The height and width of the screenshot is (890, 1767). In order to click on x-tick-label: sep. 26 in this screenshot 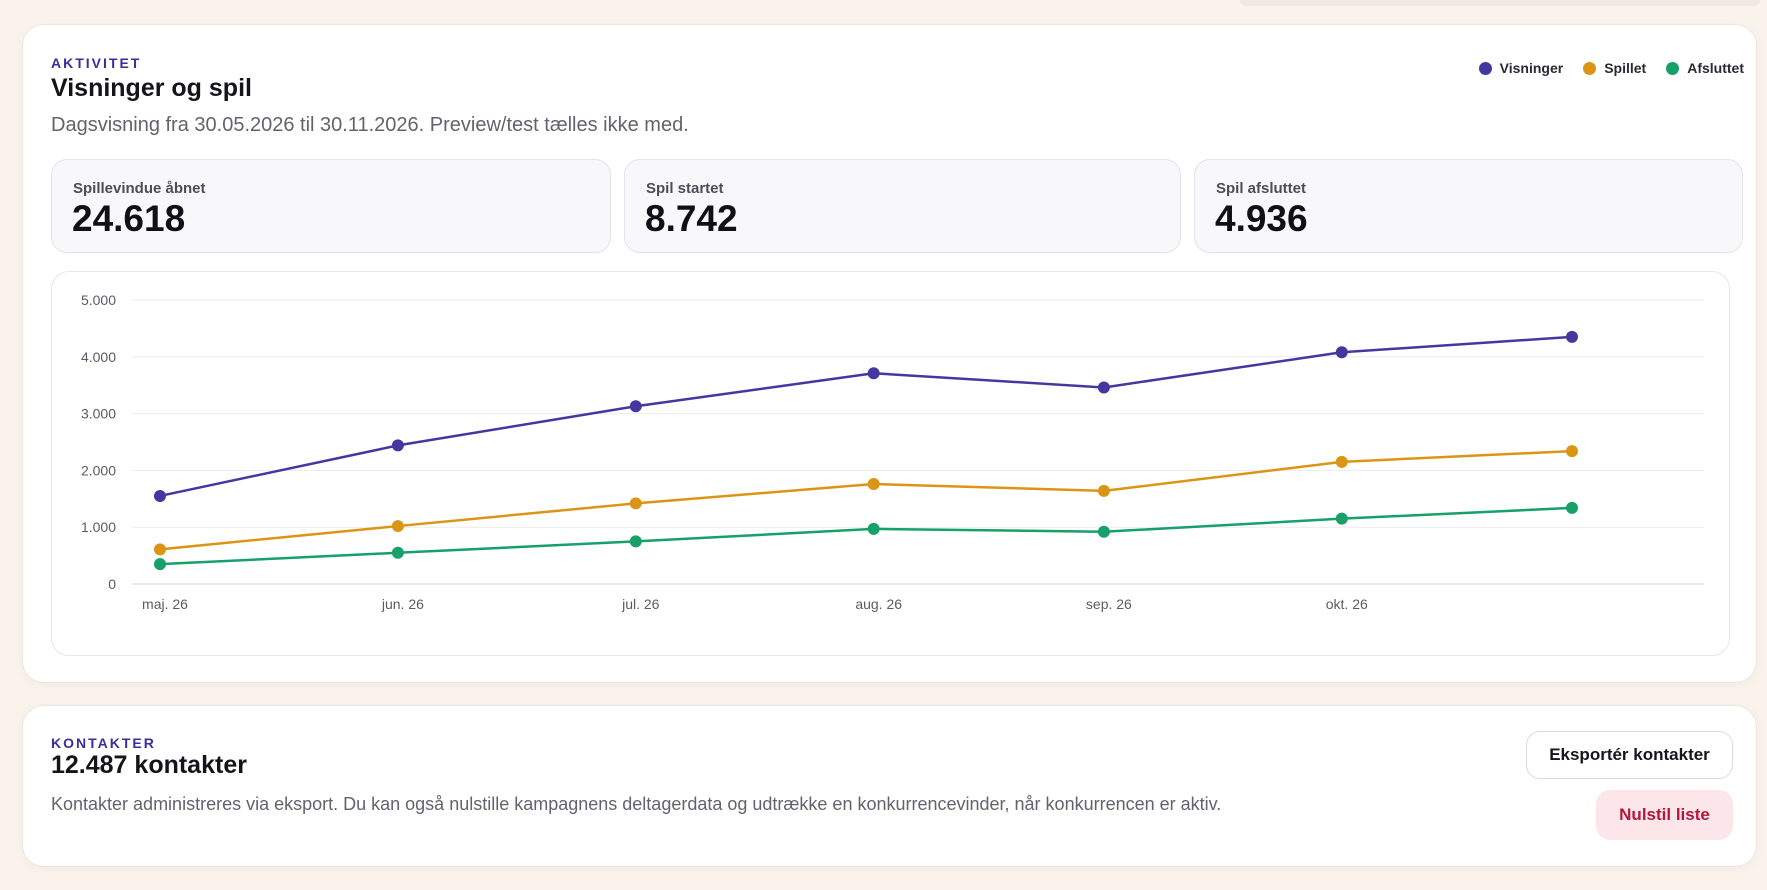, I will do `click(1109, 604)`.